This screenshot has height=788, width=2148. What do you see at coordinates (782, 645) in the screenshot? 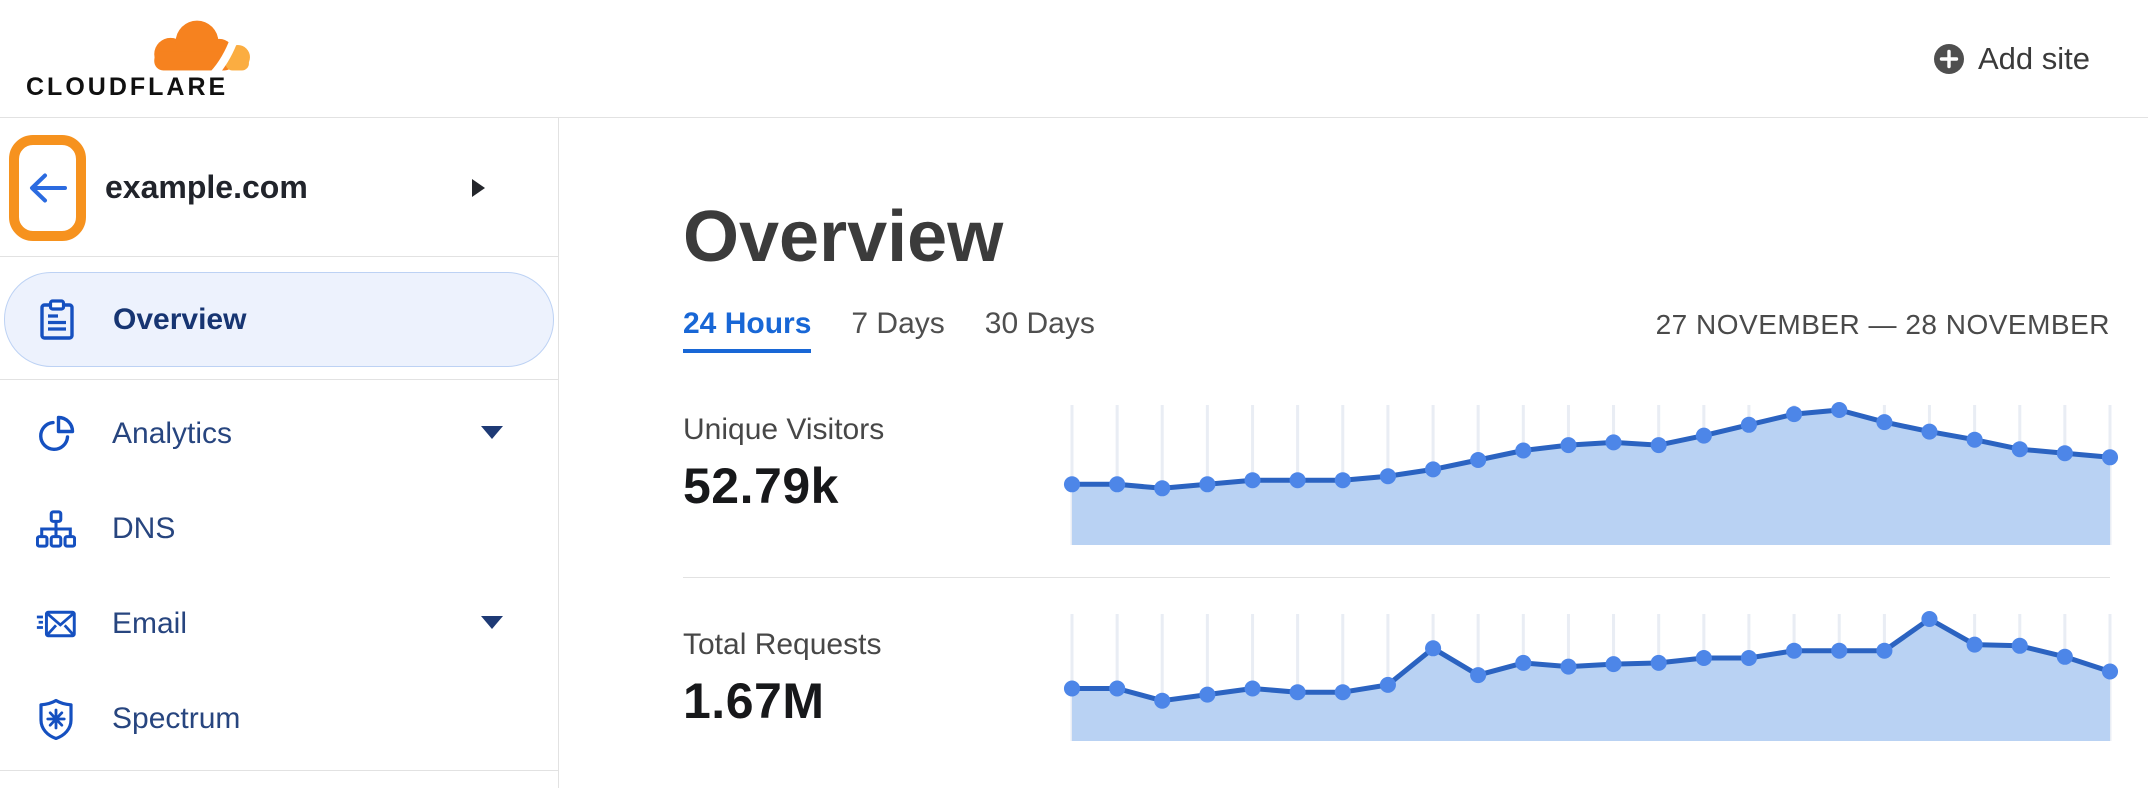
I see `metric-label: Total Requests` at bounding box center [782, 645].